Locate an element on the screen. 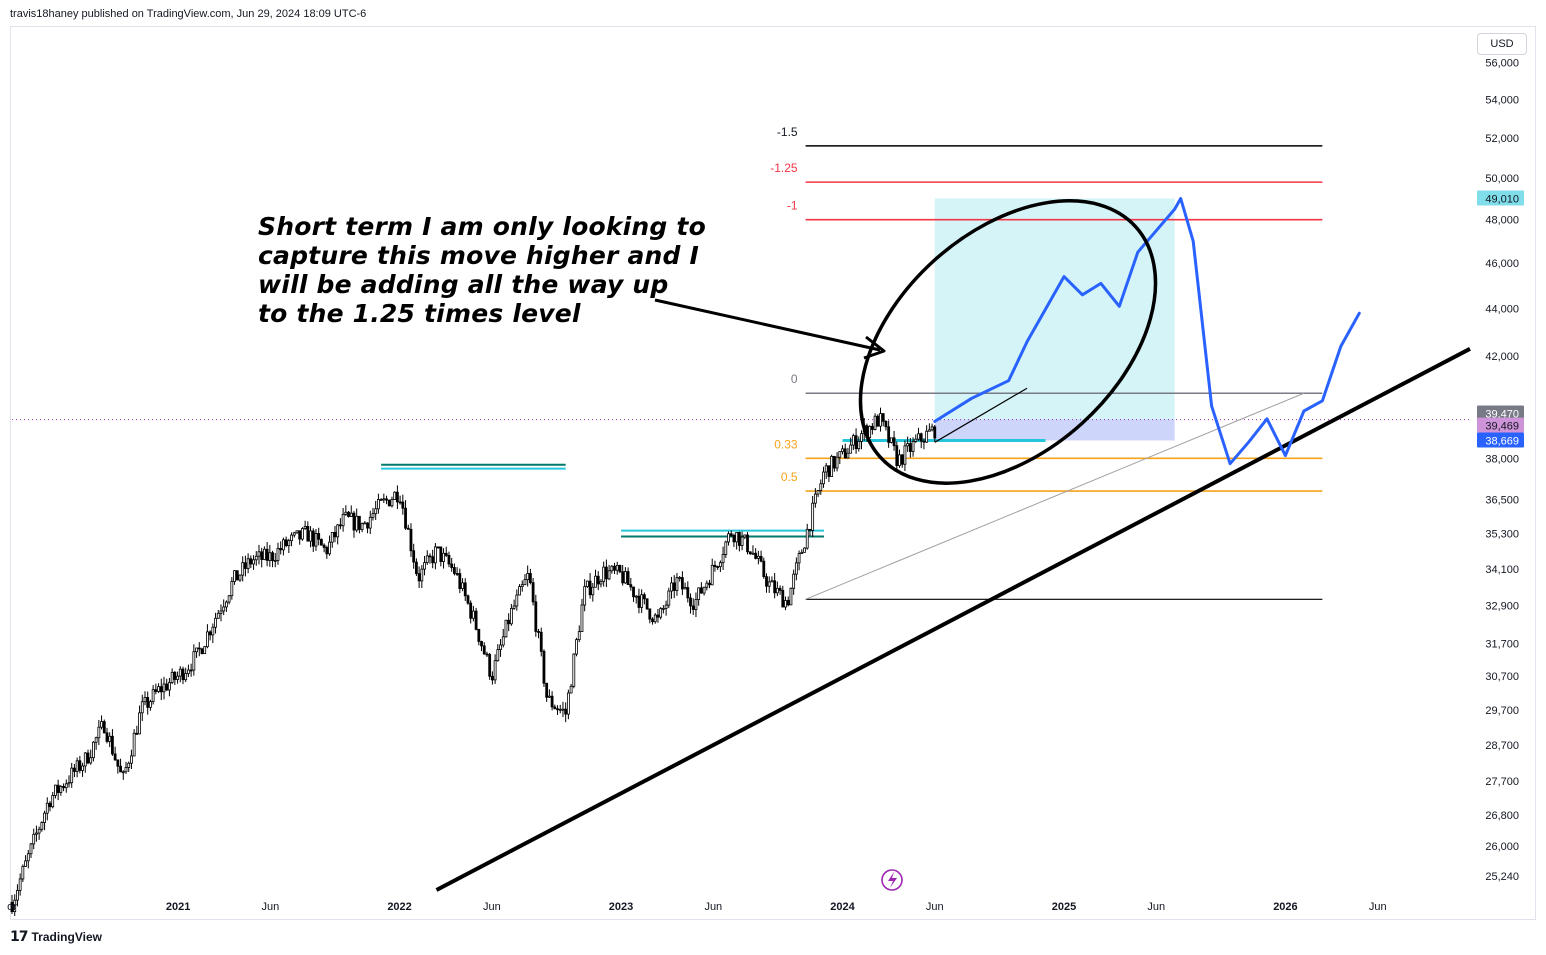 Image resolution: width=1546 pixels, height=955 pixels. y-axis-tick-label: 38,000 is located at coordinates (1502, 459).